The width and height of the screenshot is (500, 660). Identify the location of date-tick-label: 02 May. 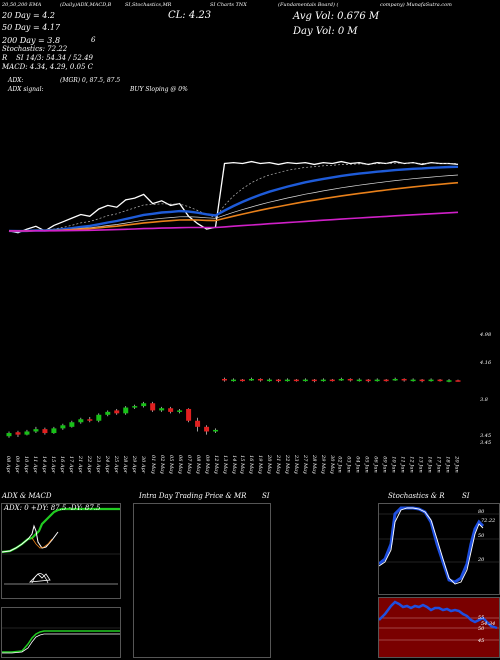
(161, 464).